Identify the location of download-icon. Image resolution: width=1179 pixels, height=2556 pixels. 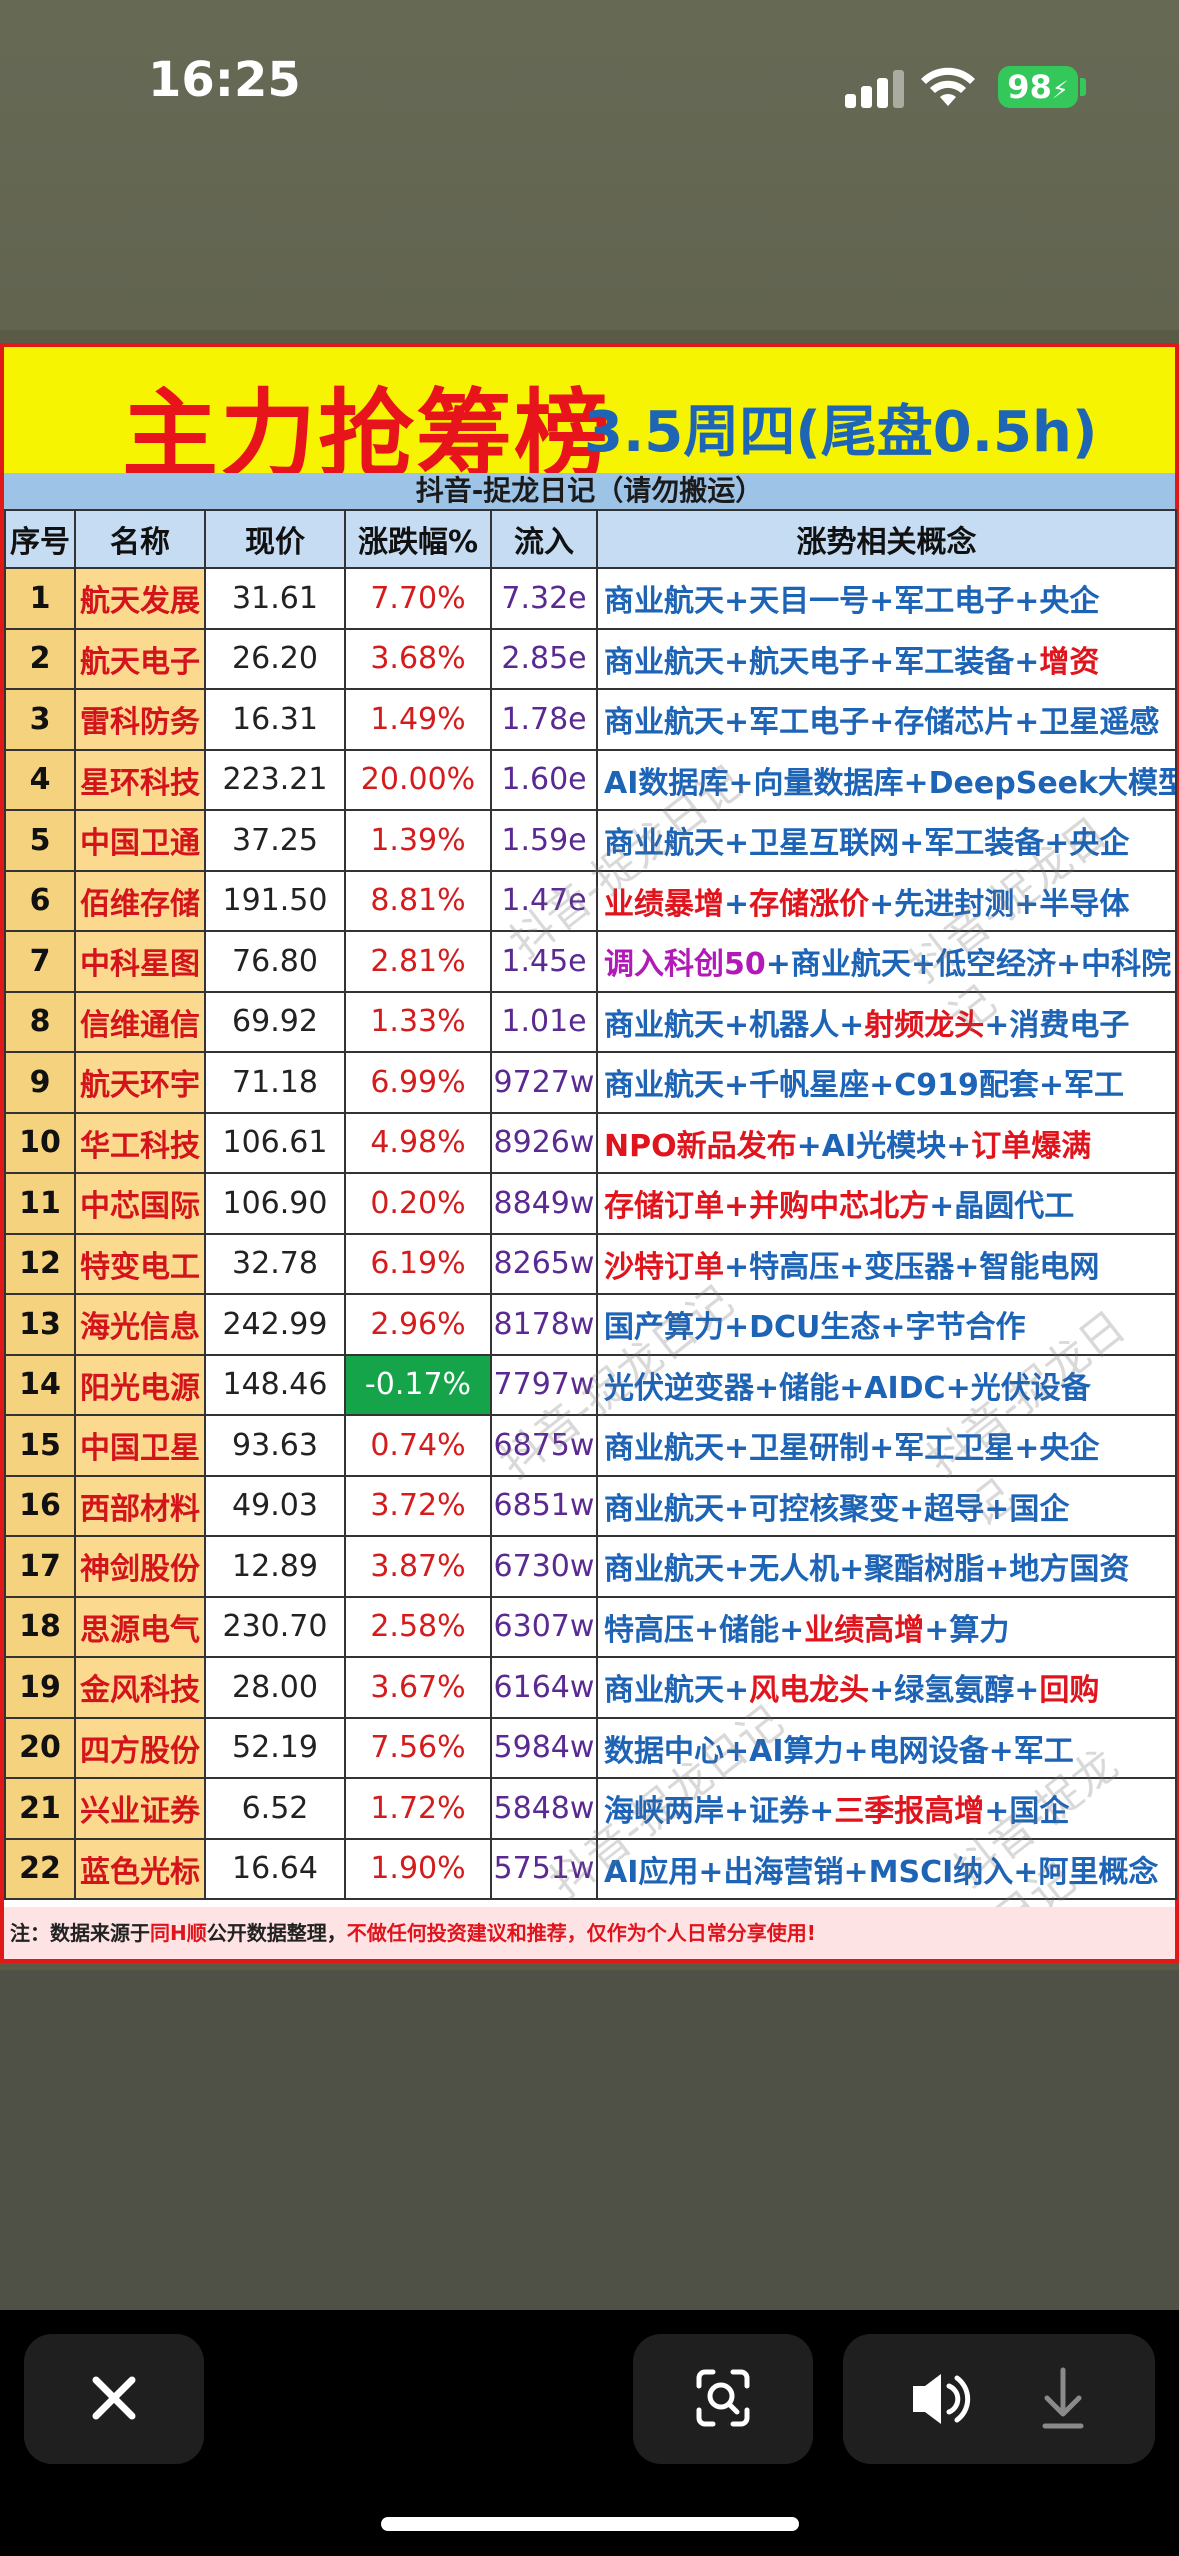
(1068, 2399).